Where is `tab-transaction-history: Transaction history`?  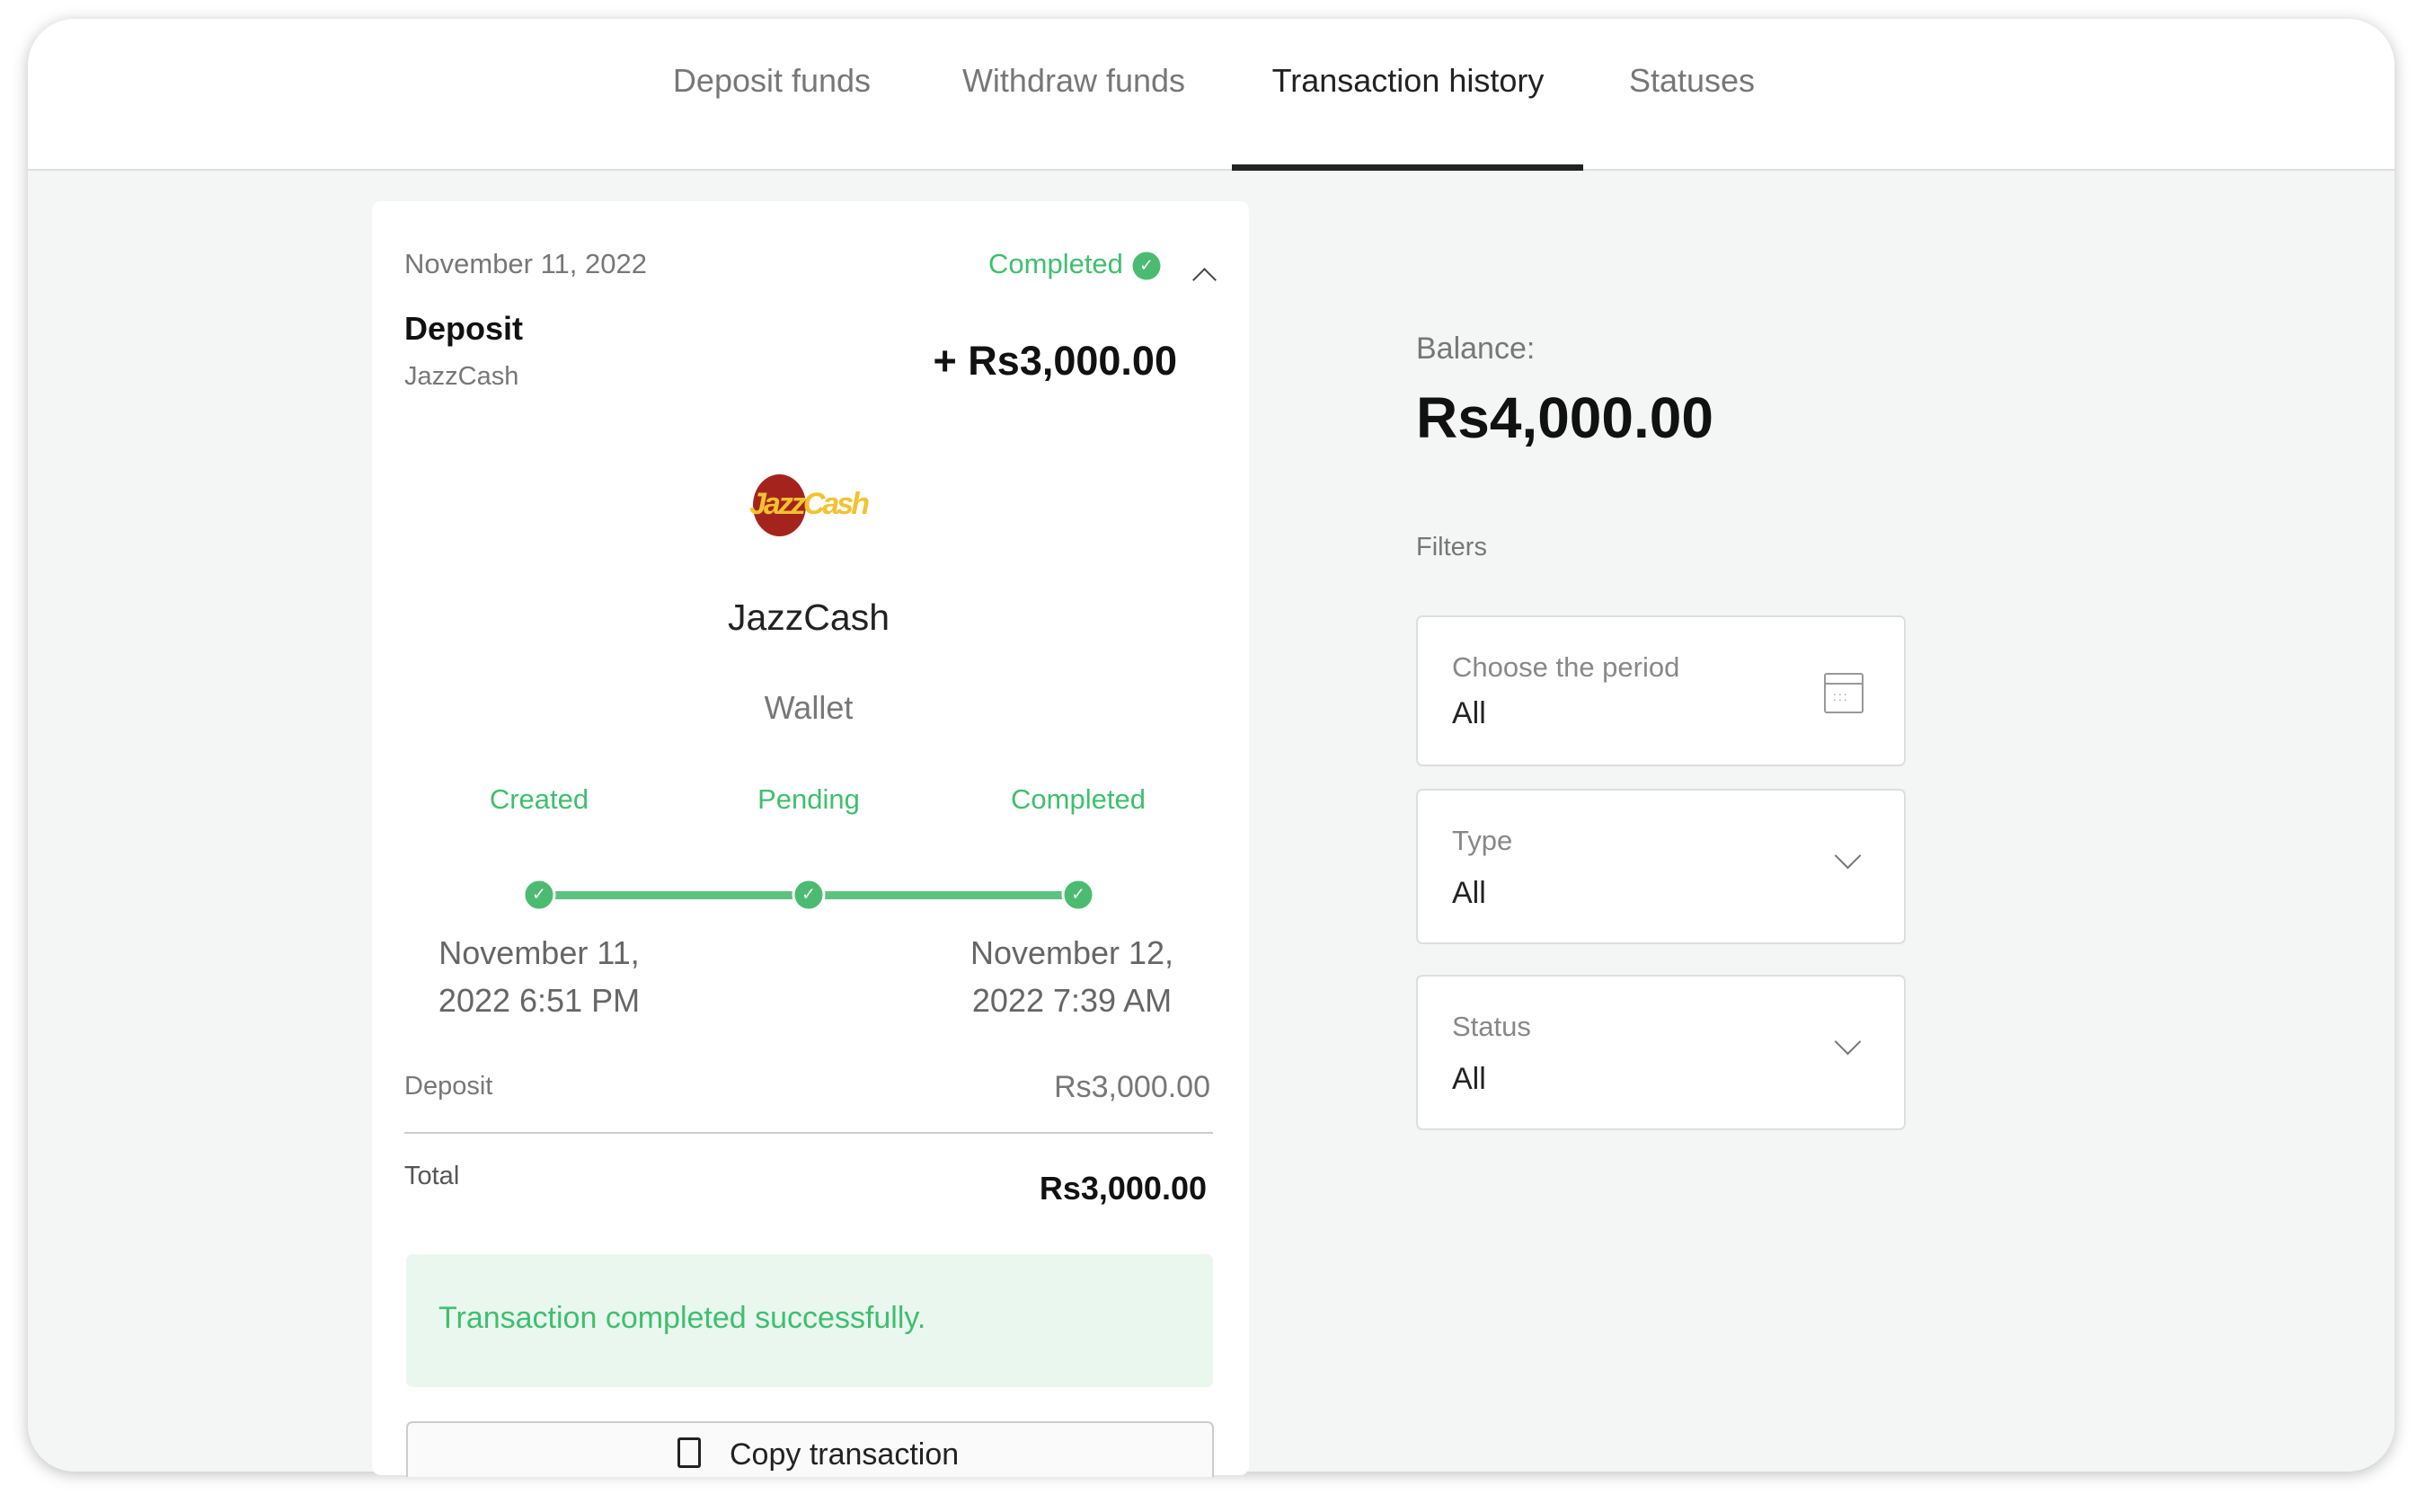 tab-transaction-history: Transaction history is located at coordinates (1408, 81).